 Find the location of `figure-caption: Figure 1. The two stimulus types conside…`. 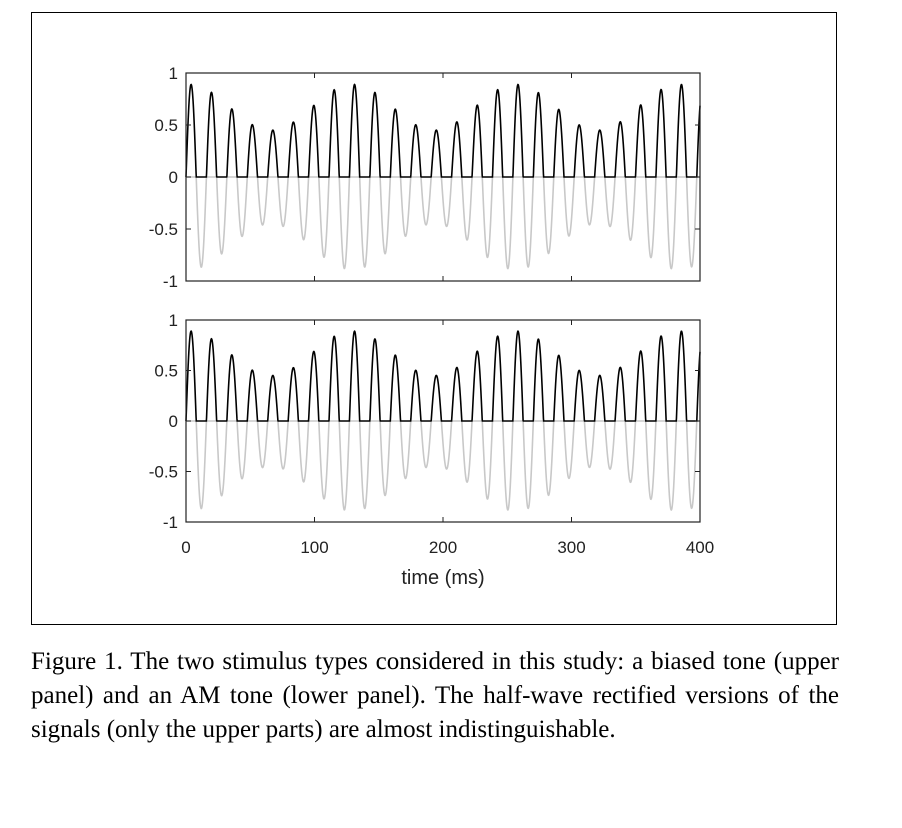

figure-caption: Figure 1. The two stimulus types conside… is located at coordinates (435, 695).